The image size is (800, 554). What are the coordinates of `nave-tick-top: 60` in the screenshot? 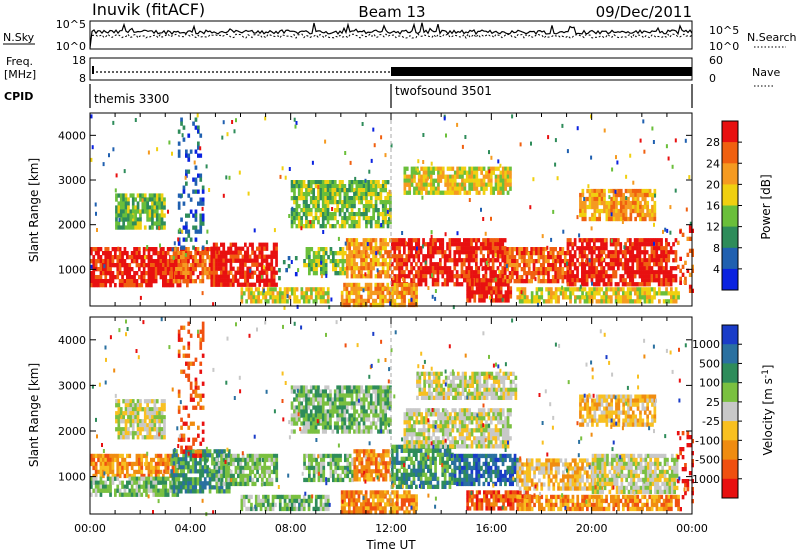 It's located at (716, 60).